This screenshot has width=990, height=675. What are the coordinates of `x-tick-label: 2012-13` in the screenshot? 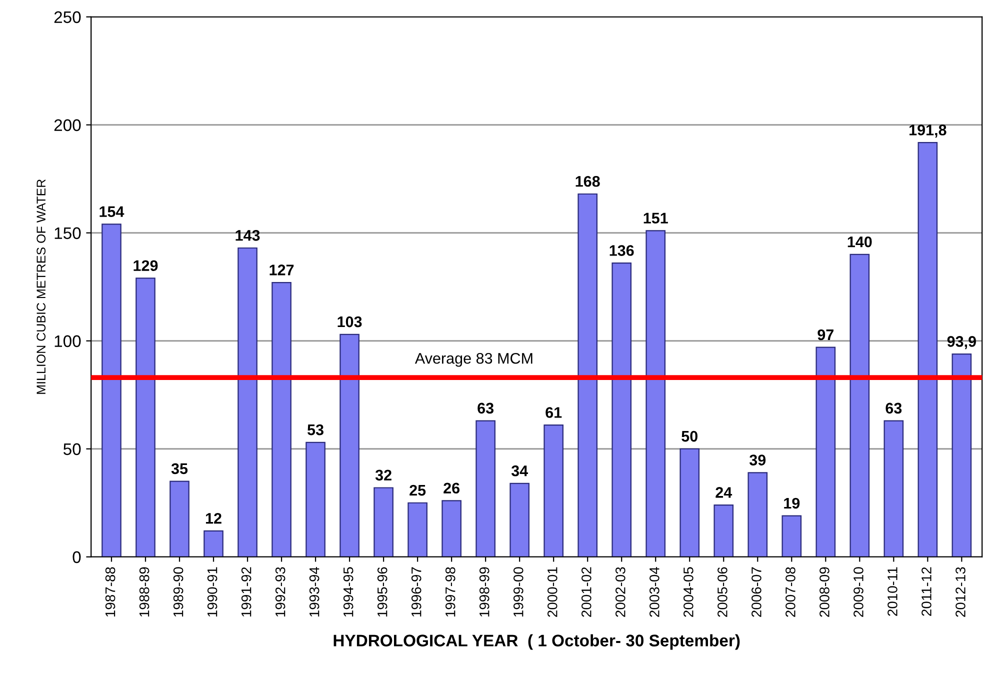 It's located at (961, 592).